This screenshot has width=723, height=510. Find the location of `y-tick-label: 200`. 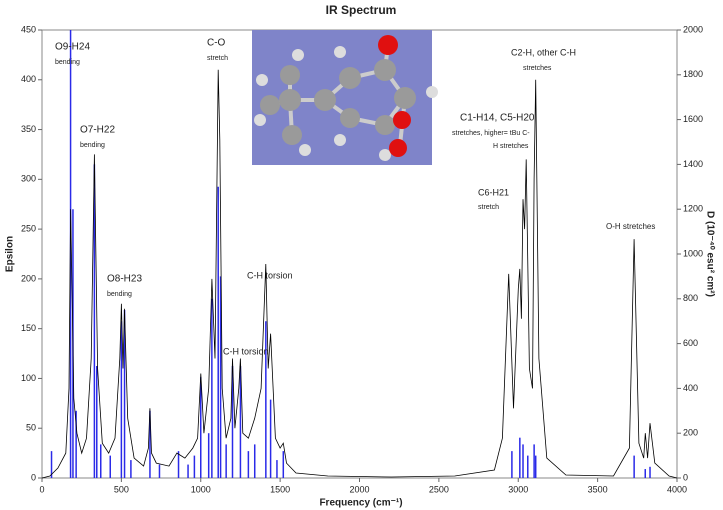

y-tick-label: 200 is located at coordinates (28, 278).